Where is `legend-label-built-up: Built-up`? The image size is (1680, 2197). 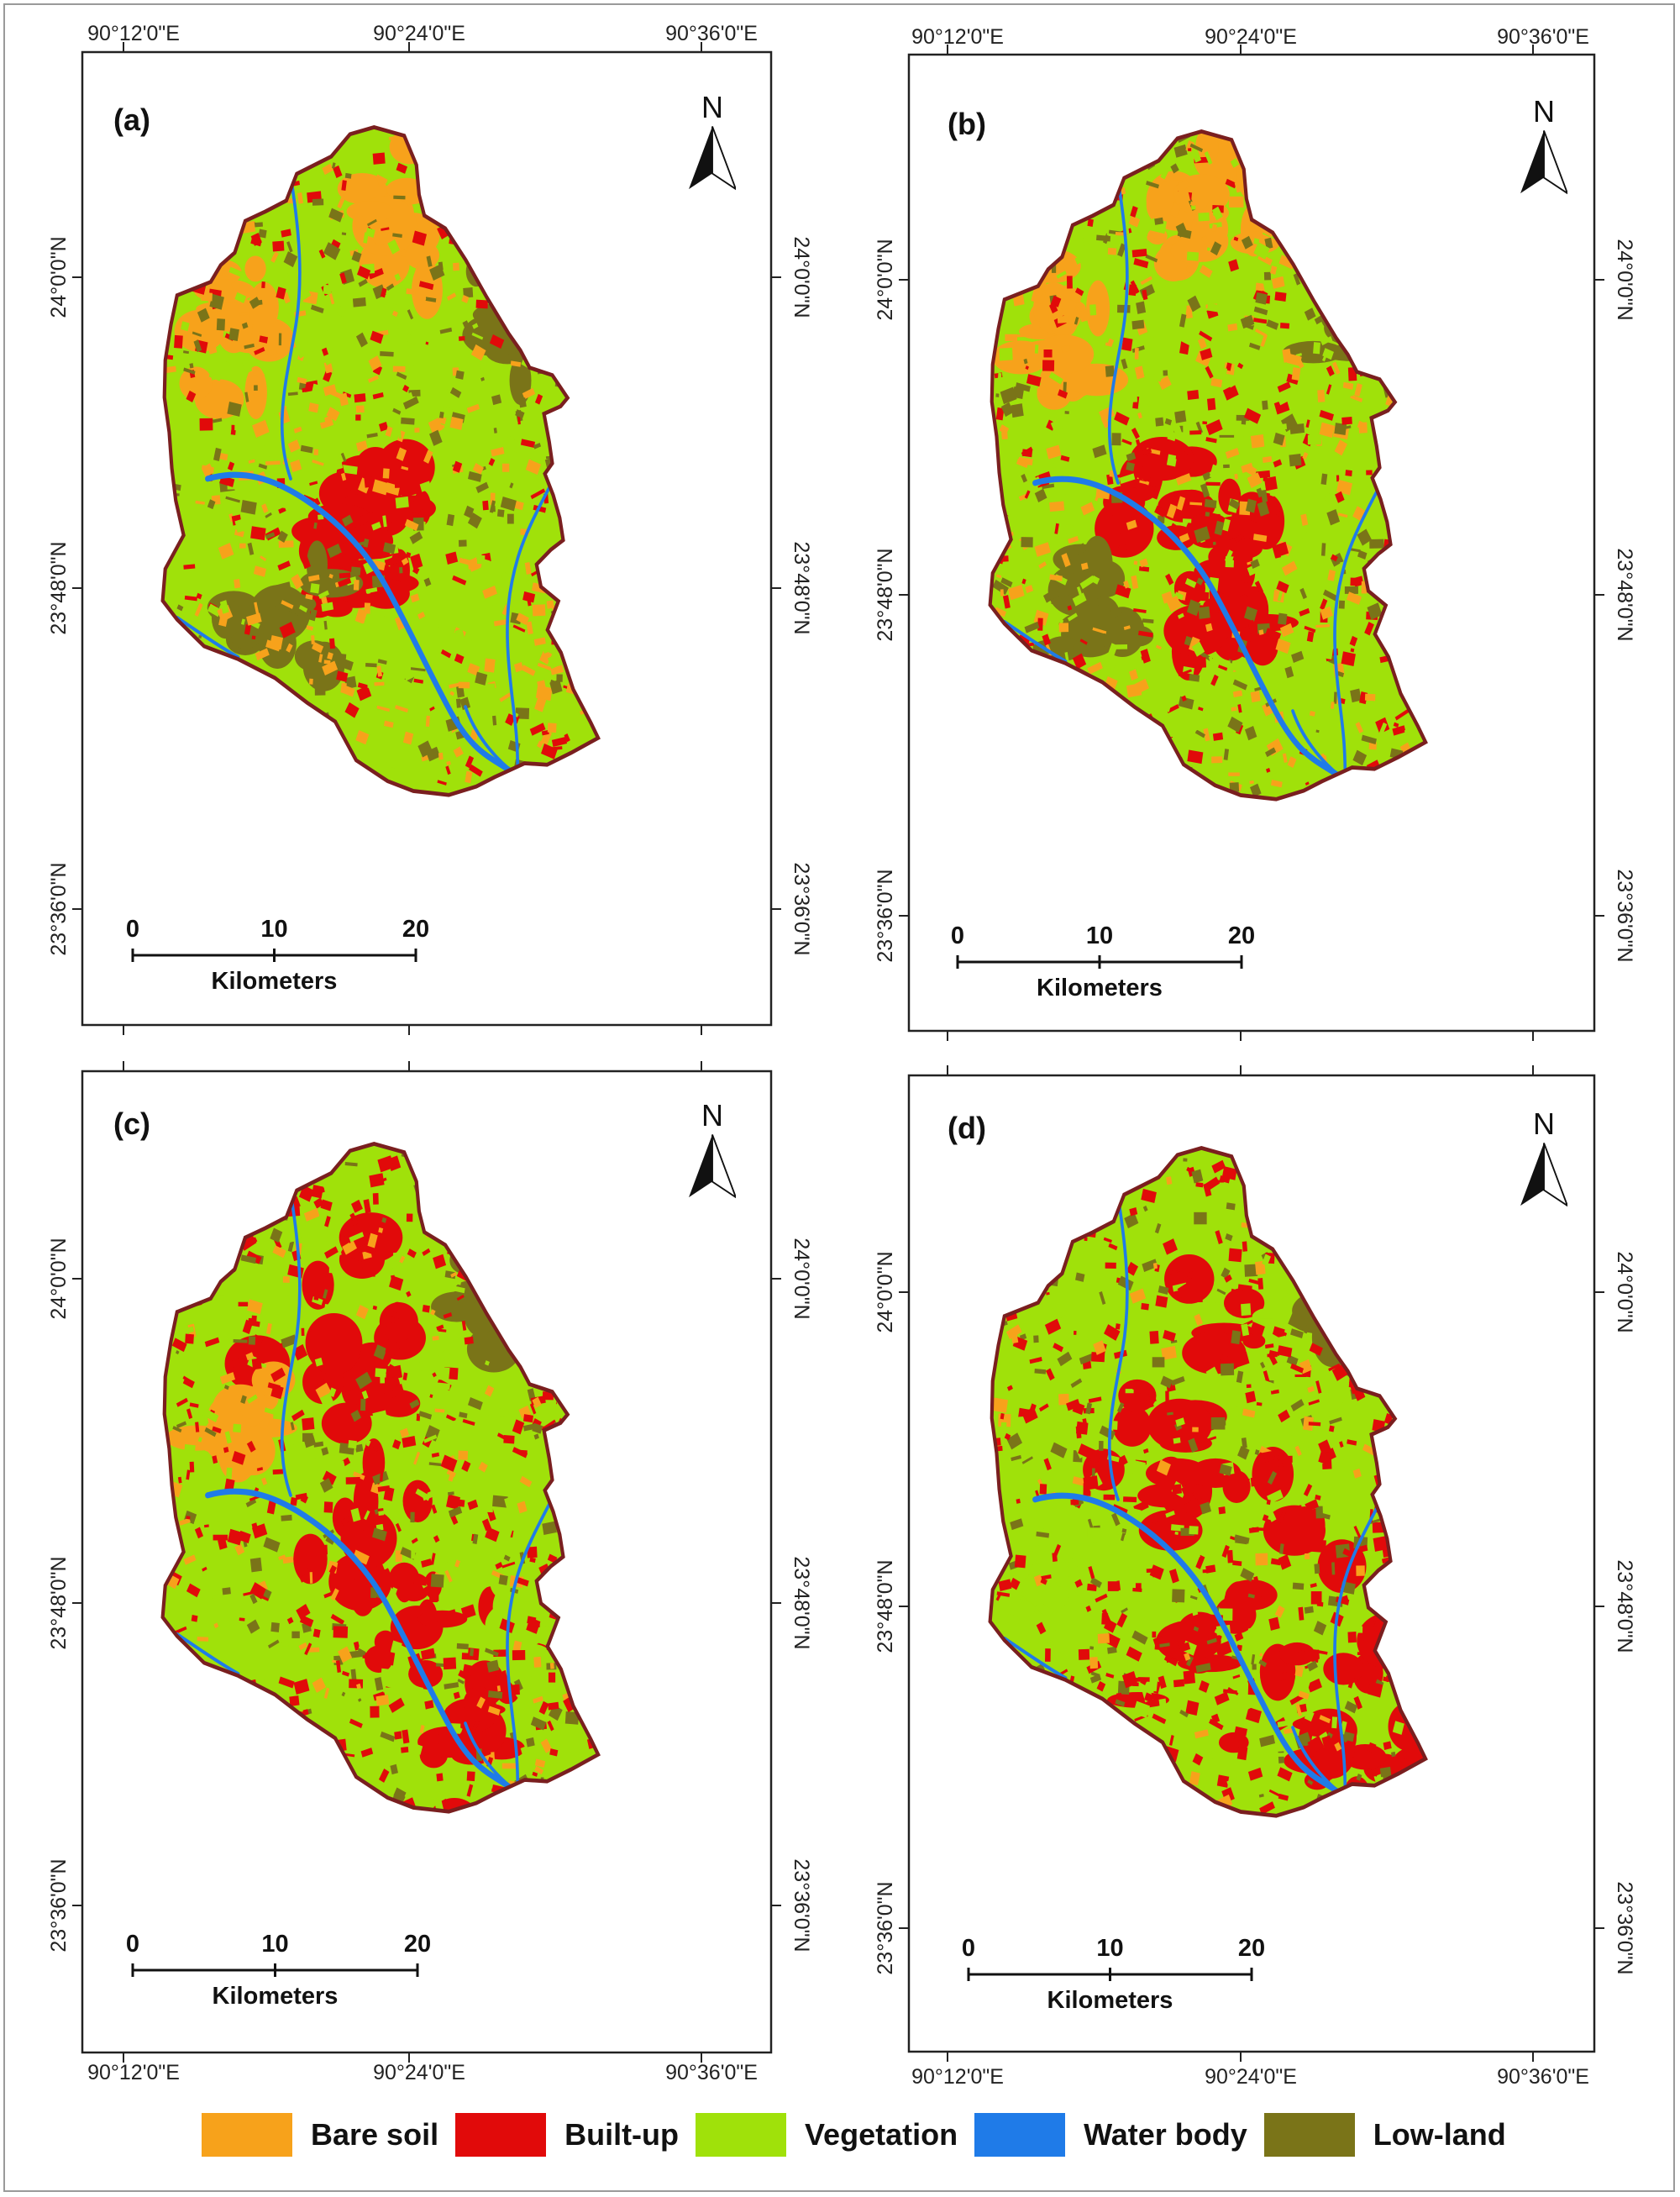
legend-label-built-up: Built-up is located at coordinates (622, 2134).